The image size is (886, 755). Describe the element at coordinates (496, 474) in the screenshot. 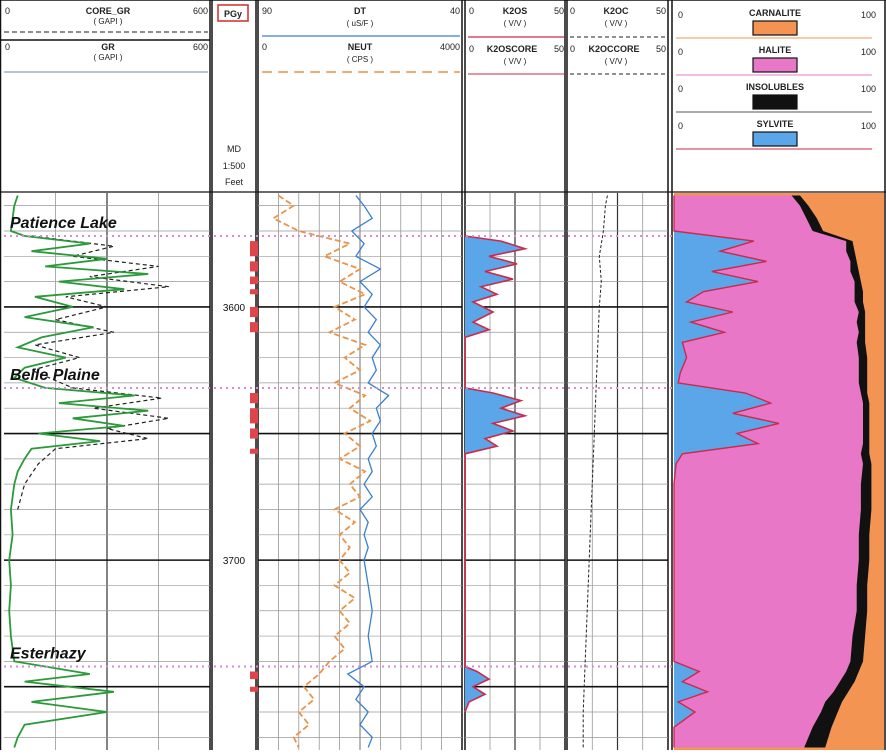

I see `k2os-curve` at that location.